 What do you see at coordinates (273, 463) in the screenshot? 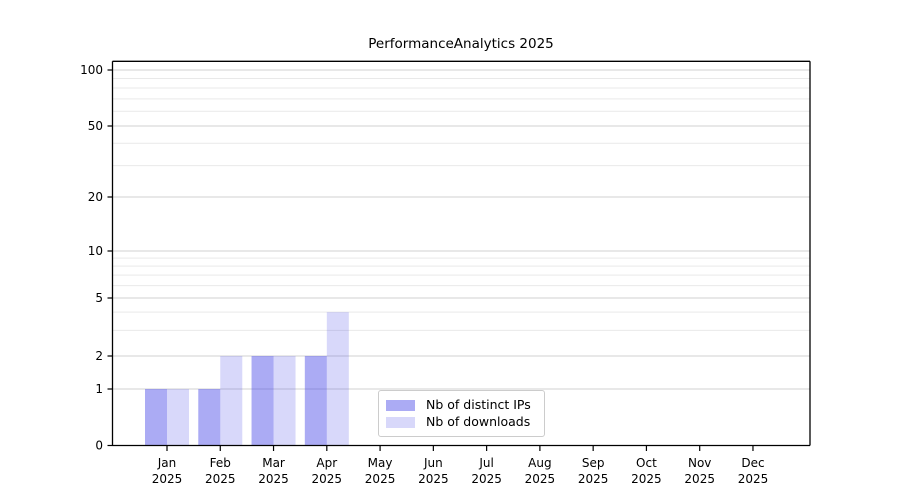
I see `x-tick-label-month: Mar` at bounding box center [273, 463].